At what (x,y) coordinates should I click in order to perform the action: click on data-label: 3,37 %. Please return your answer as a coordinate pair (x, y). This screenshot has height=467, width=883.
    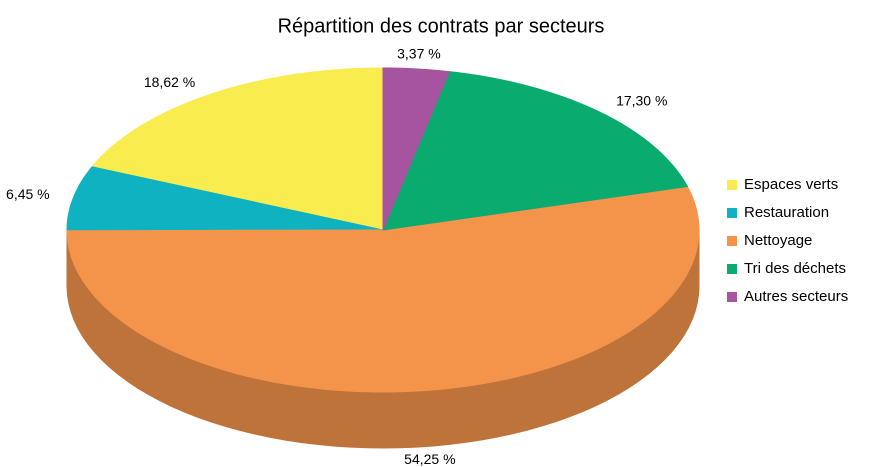
    Looking at the image, I should click on (419, 54).